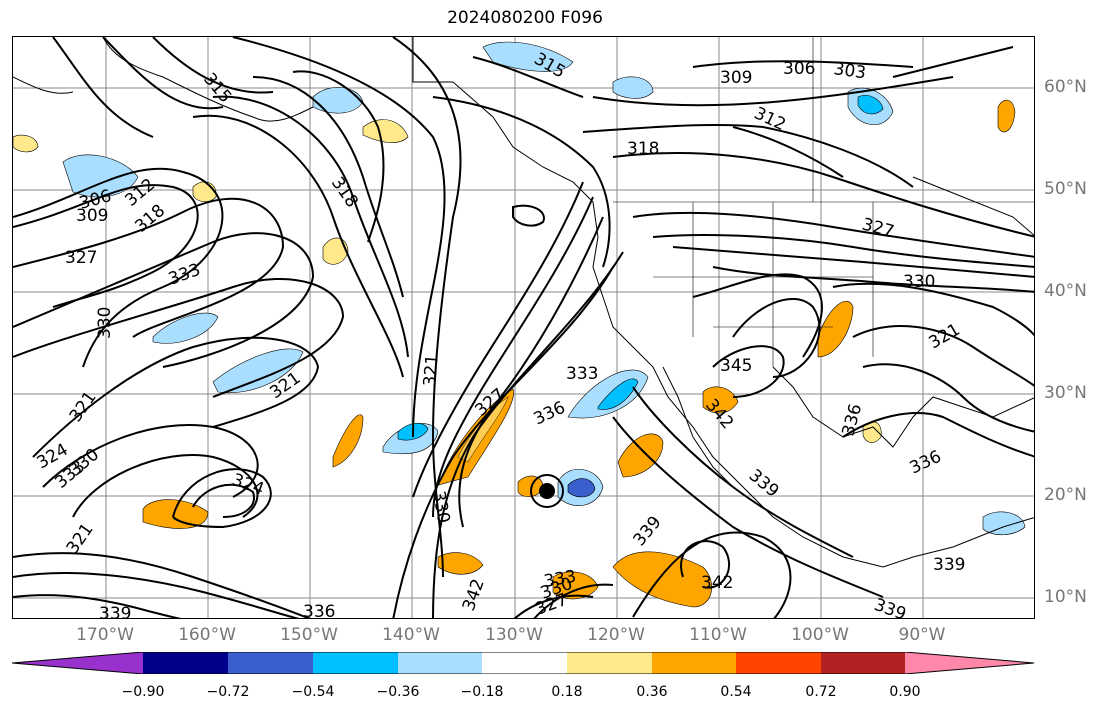  Describe the element at coordinates (616, 635) in the screenshot. I see `lon-label: 120°W` at that location.